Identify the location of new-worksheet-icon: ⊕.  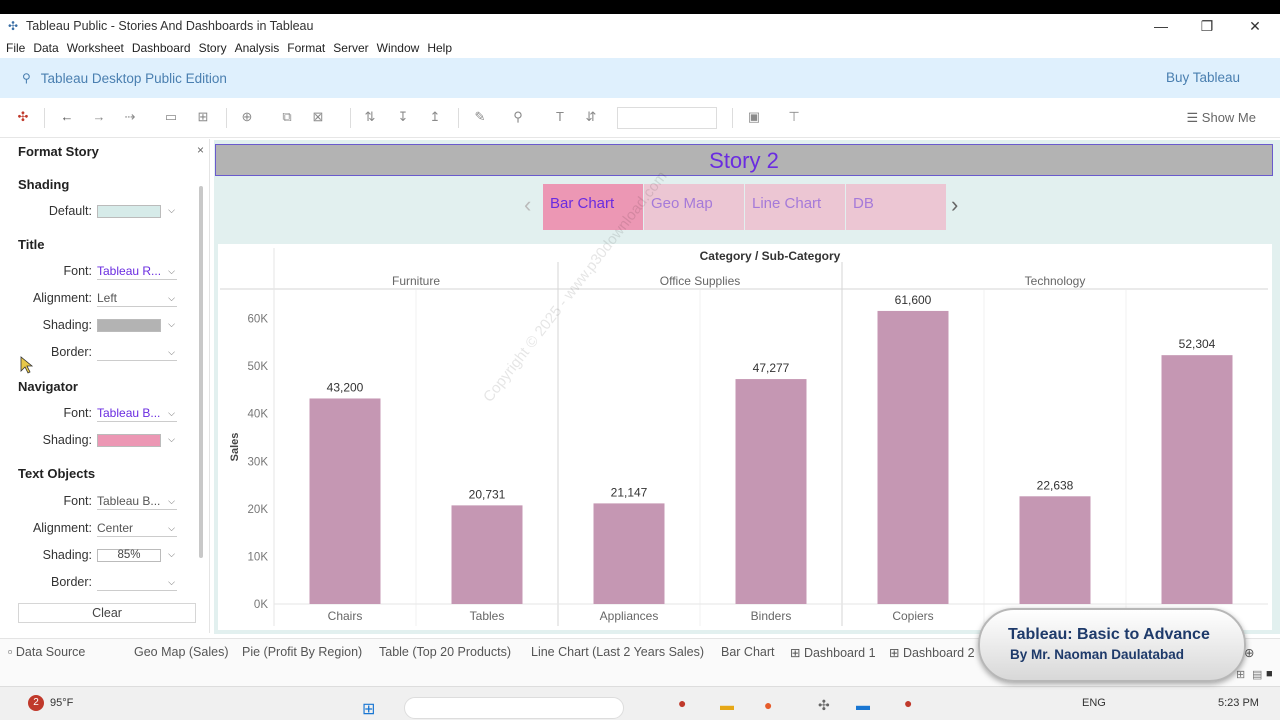
(247, 116).